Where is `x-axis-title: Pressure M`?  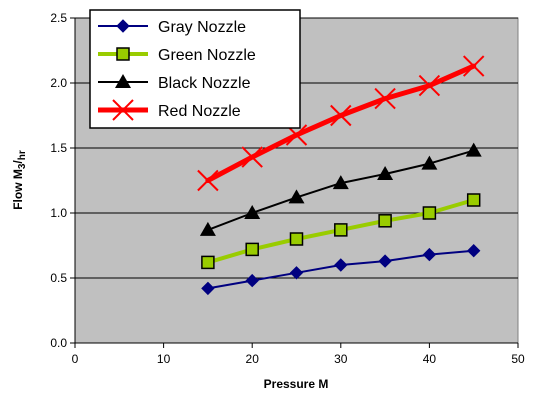
x-axis-title: Pressure M is located at coordinates (296, 384).